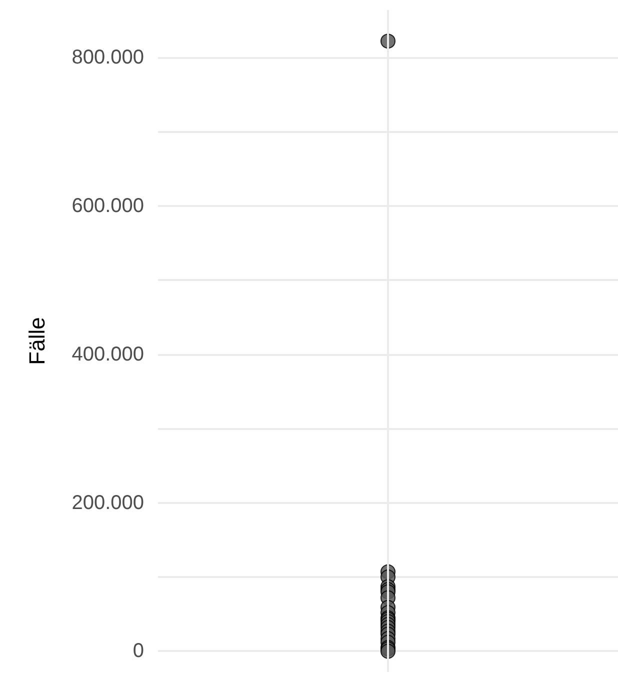 The width and height of the screenshot is (618, 678). What do you see at coordinates (138, 651) in the screenshot?
I see `y-tick-label: 0` at bounding box center [138, 651].